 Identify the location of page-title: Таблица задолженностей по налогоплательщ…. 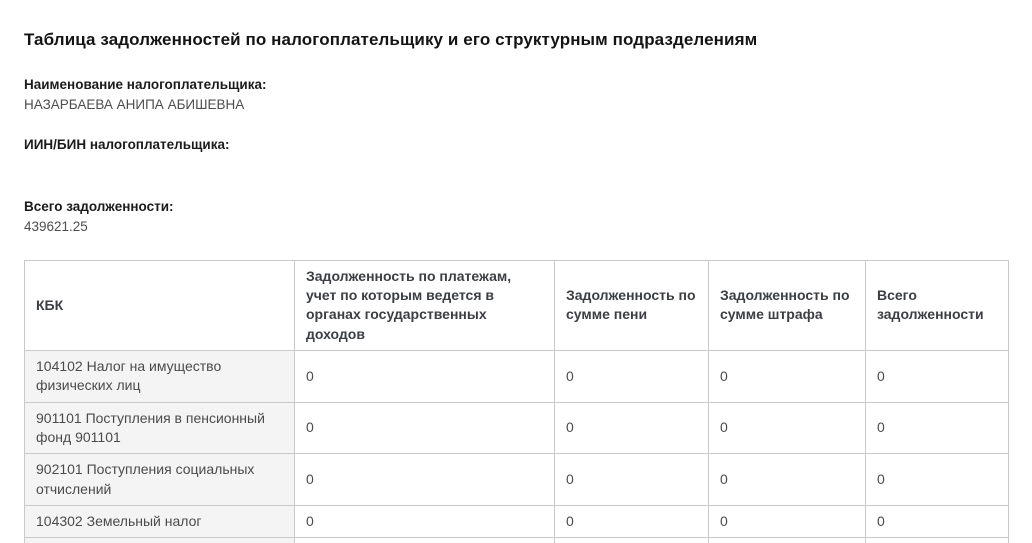
(391, 39).